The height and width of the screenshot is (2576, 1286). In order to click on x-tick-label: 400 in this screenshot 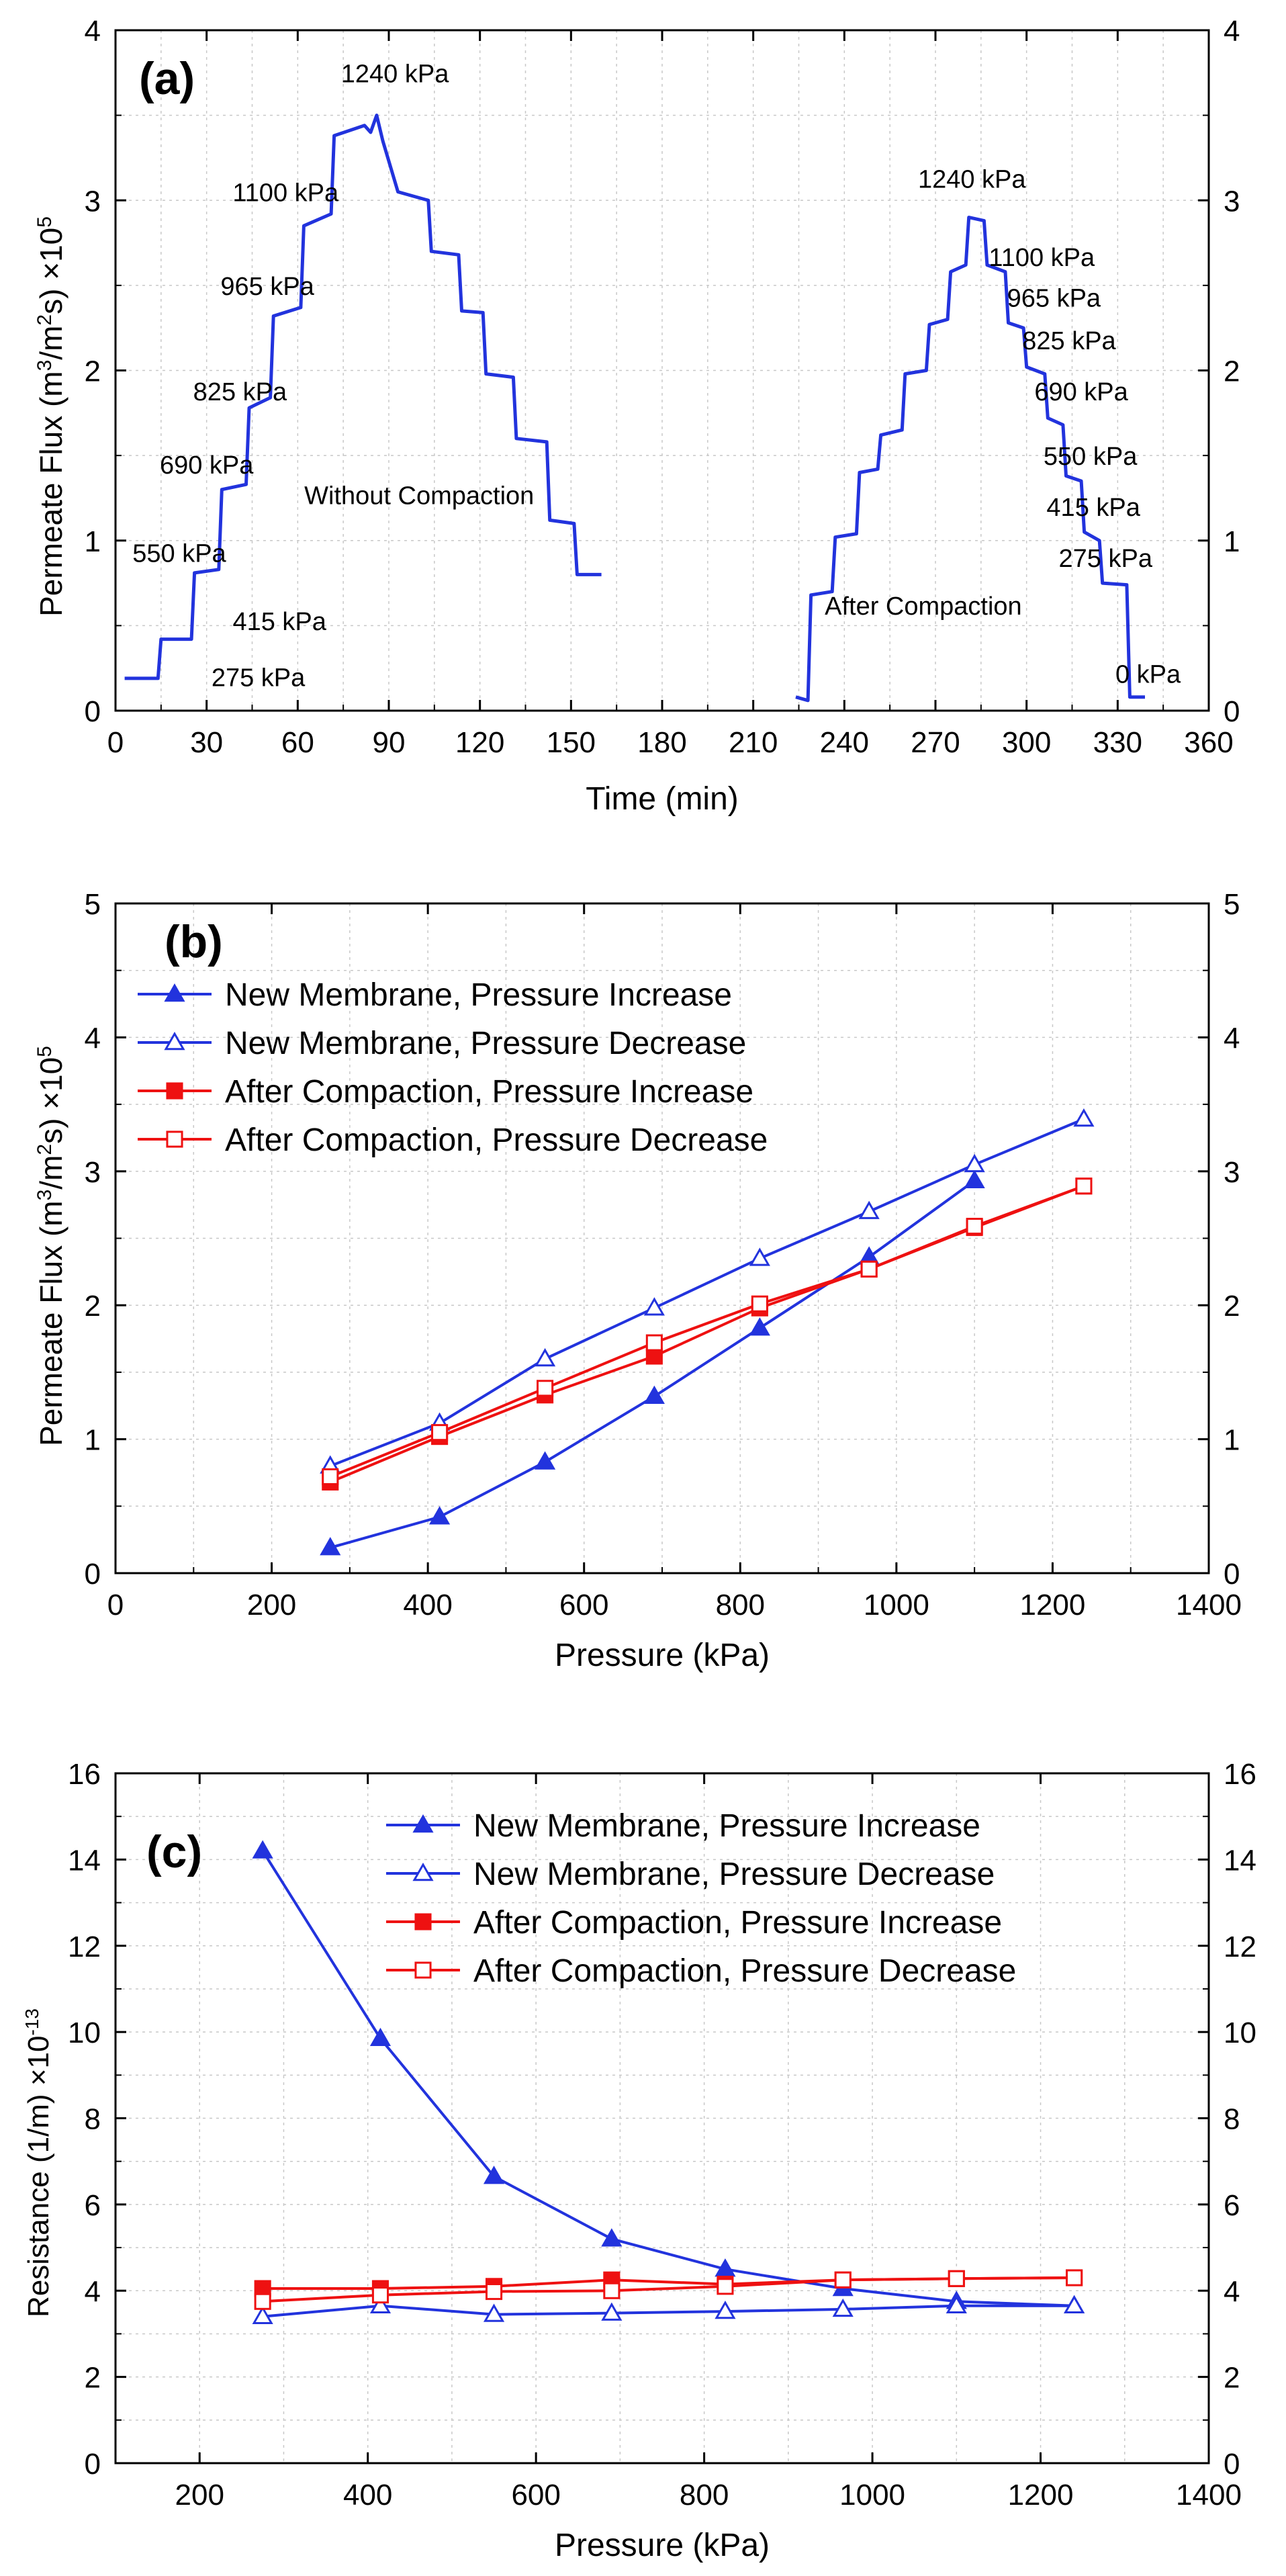, I will do `click(368, 2495)`.